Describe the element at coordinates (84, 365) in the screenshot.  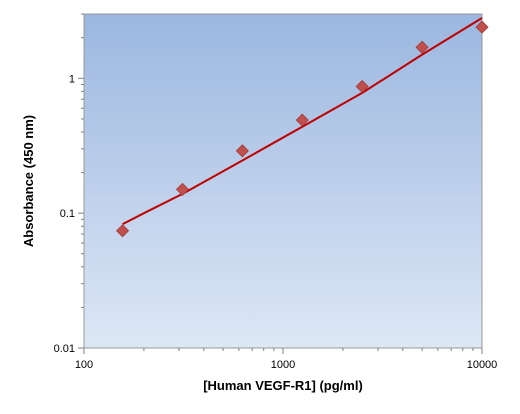
I see `x-tick-label: 100` at that location.